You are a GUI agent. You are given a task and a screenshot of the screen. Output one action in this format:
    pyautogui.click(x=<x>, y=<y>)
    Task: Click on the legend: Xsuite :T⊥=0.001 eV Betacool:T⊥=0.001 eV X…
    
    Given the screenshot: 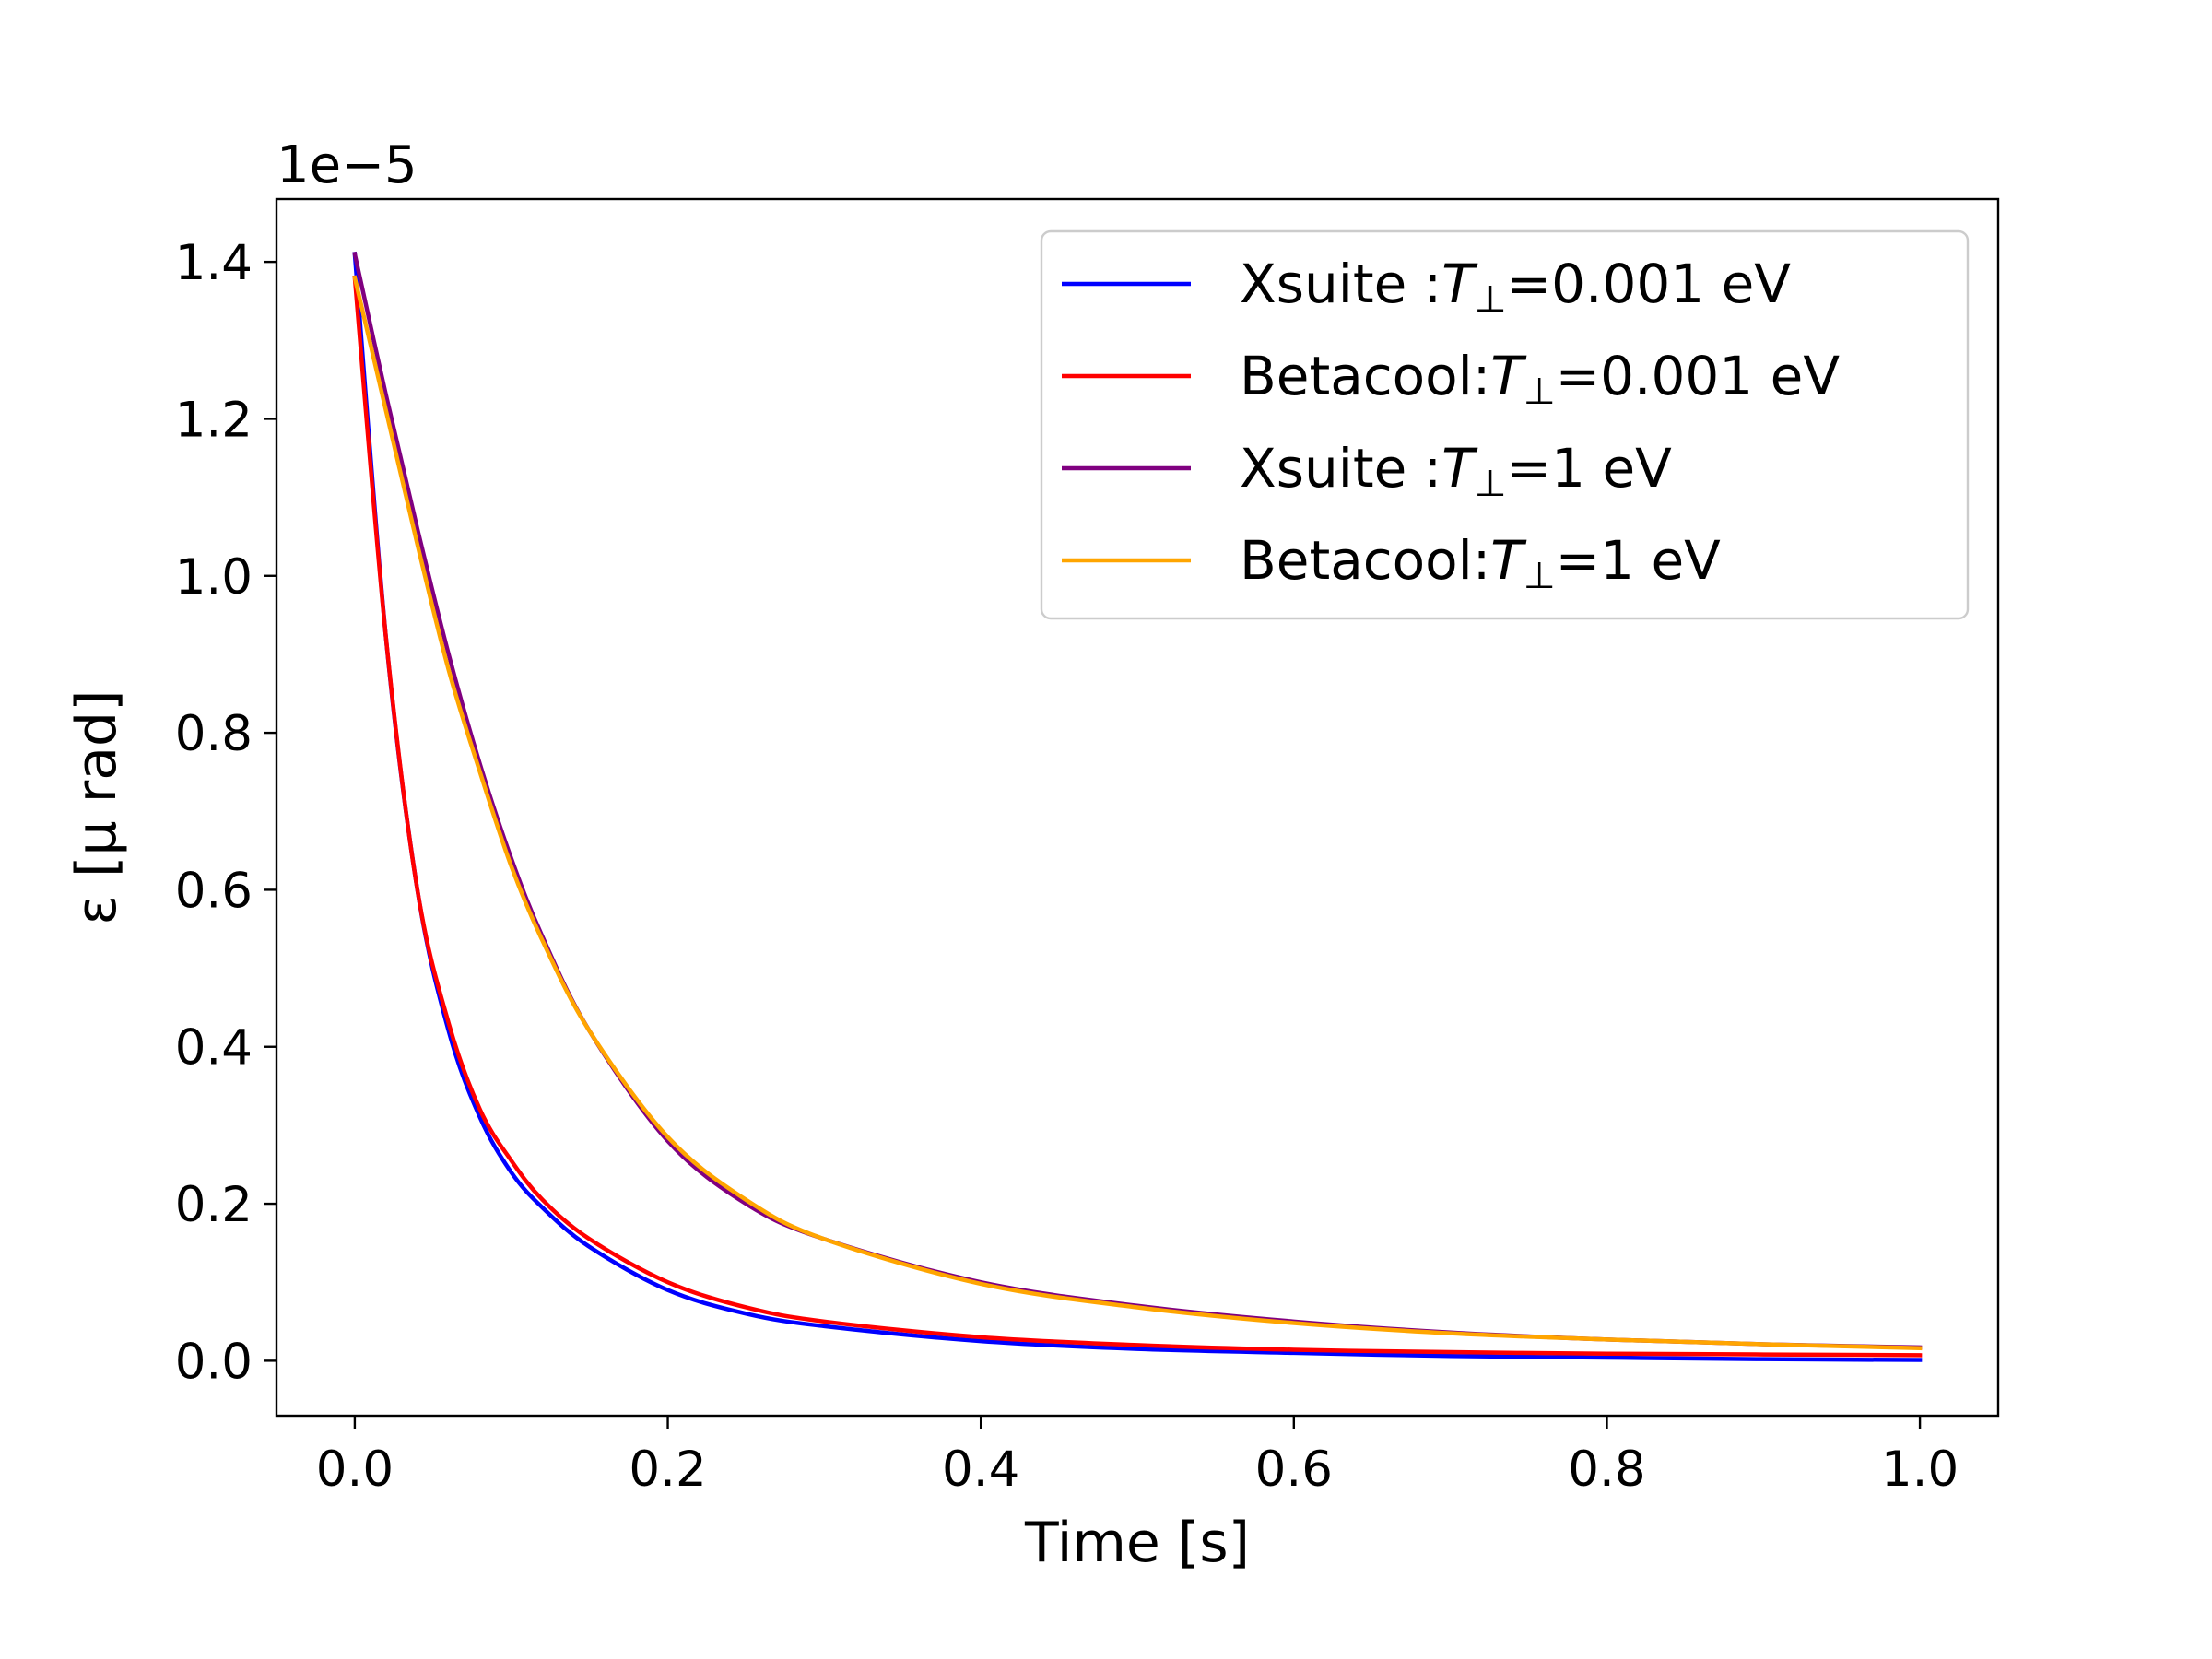 What is the action you would take?
    pyautogui.click(x=1505, y=424)
    